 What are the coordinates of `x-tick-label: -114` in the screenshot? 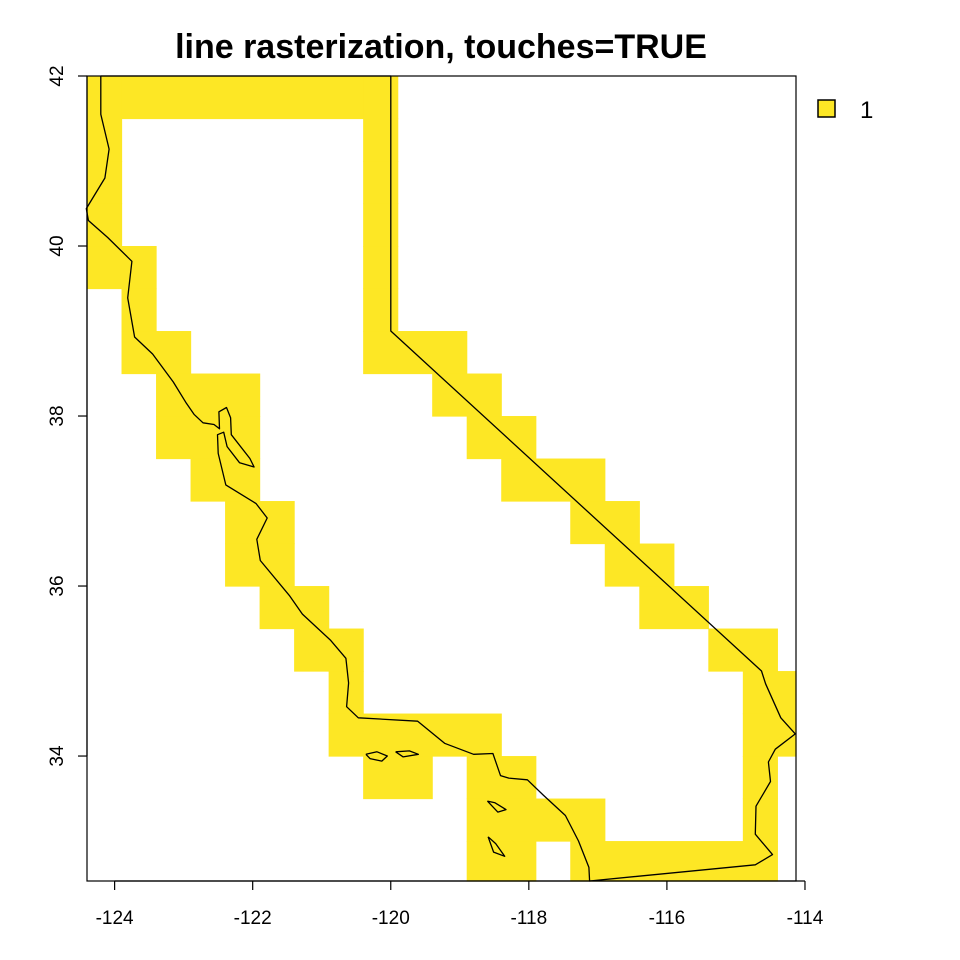 It's located at (805, 918).